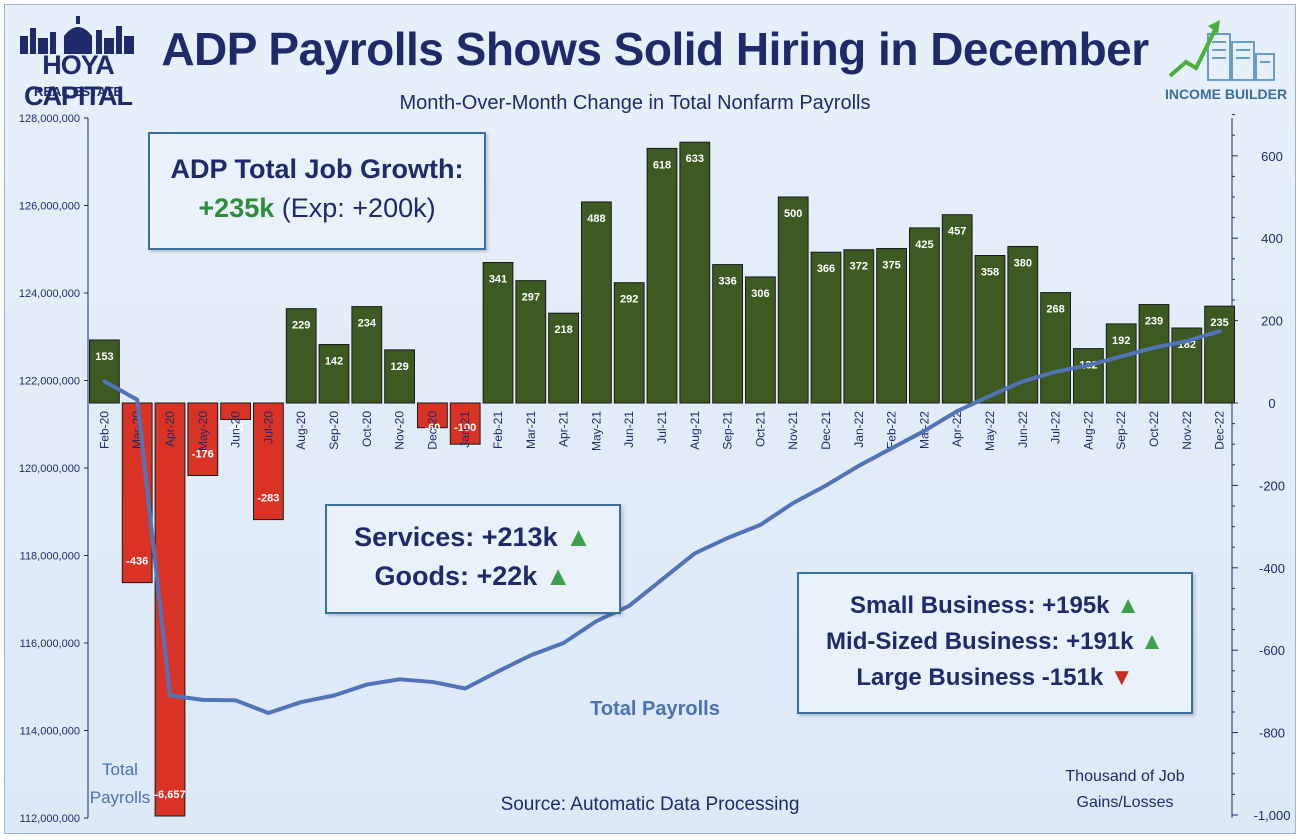 Image resolution: width=1302 pixels, height=840 pixels. What do you see at coordinates (317, 169) in the screenshot?
I see `job-growth-heading: ADP Total Job Growth:` at bounding box center [317, 169].